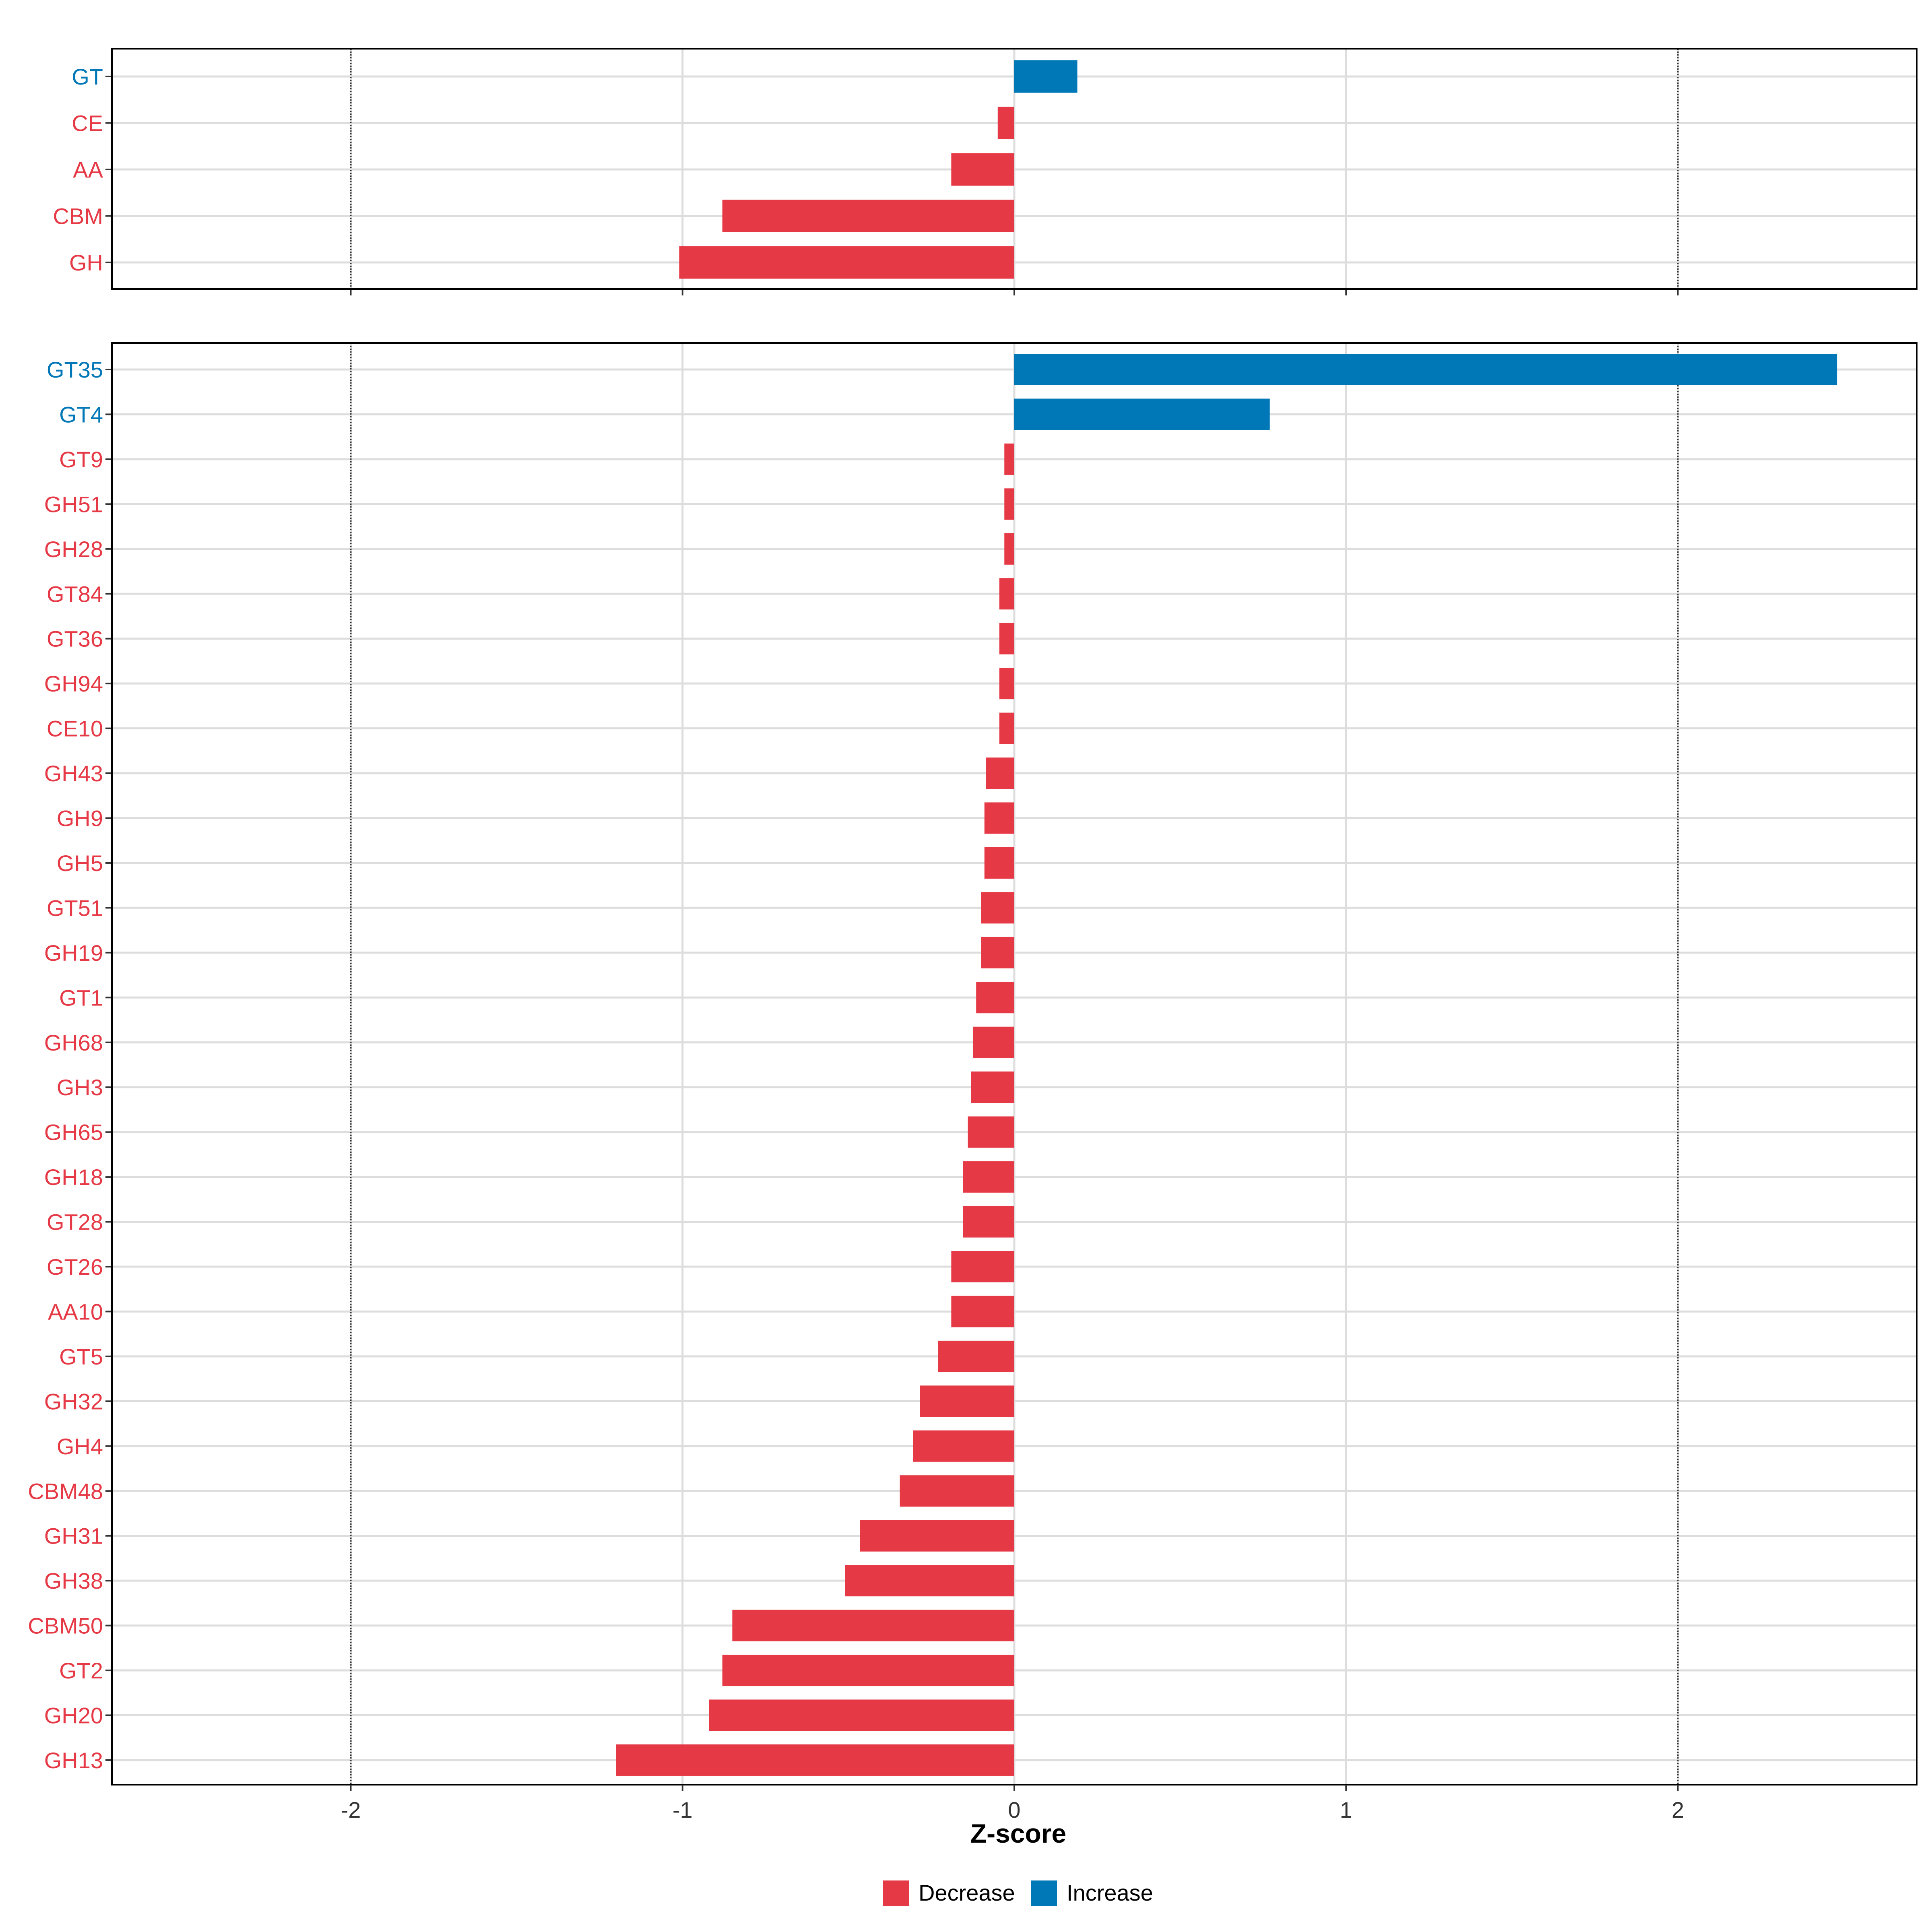 The height and width of the screenshot is (1932, 1932). I want to click on x-axis-label: Z-score, so click(1018, 1833).